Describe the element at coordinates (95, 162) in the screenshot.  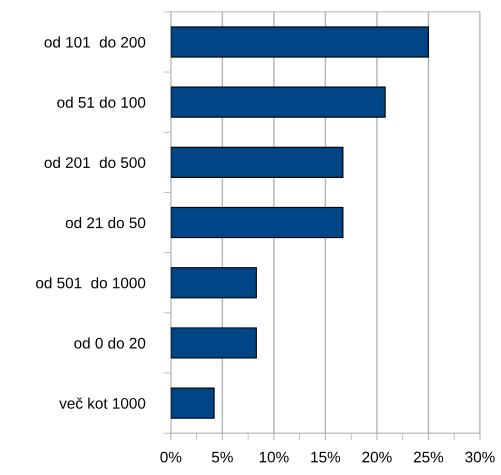
I see `y-tick-label: od 201 do 500` at that location.